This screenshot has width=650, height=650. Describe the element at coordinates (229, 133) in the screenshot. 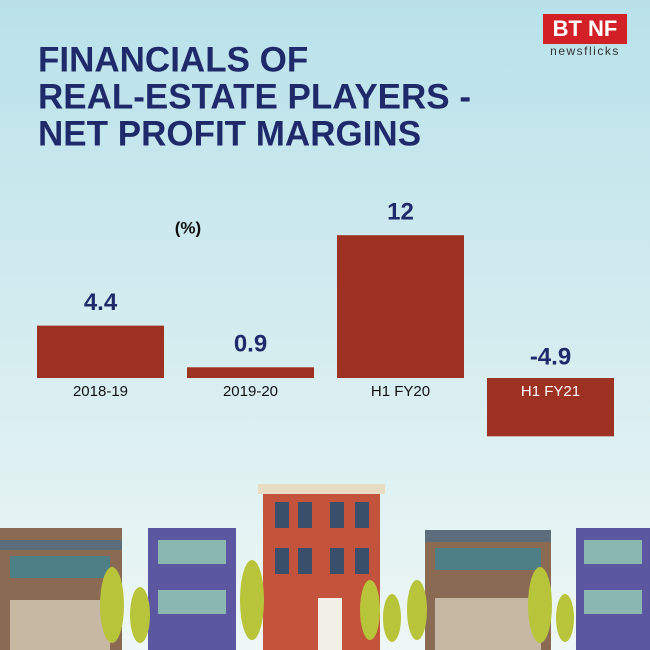

I see `title-line: NET PROFIT MARGINS` at that location.